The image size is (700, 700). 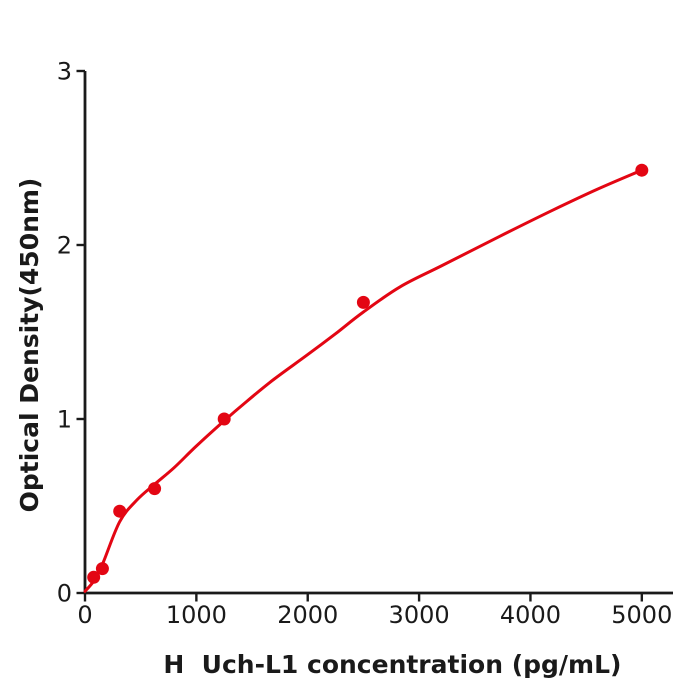 What do you see at coordinates (64, 246) in the screenshot?
I see `y-tick-label: 2` at bounding box center [64, 246].